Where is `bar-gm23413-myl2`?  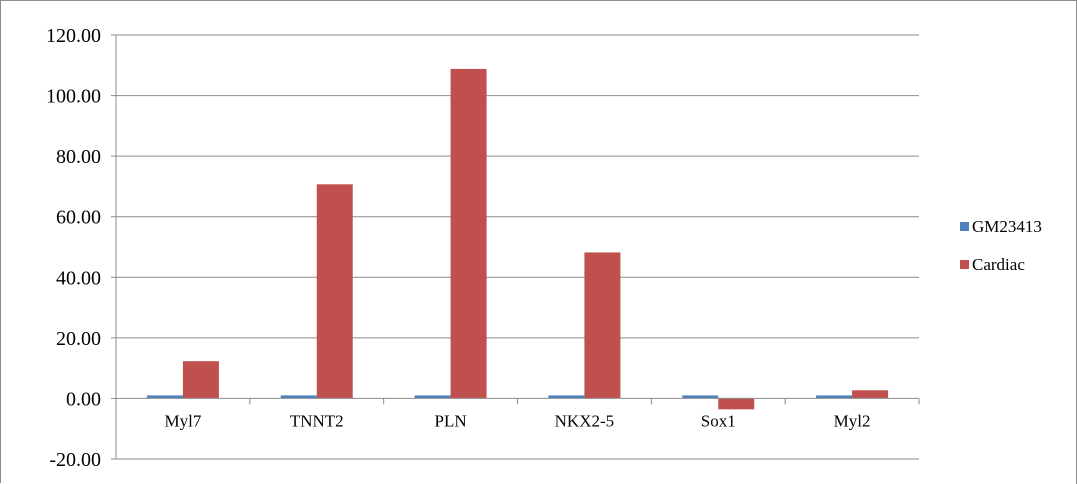 bar-gm23413-myl2 is located at coordinates (834, 397).